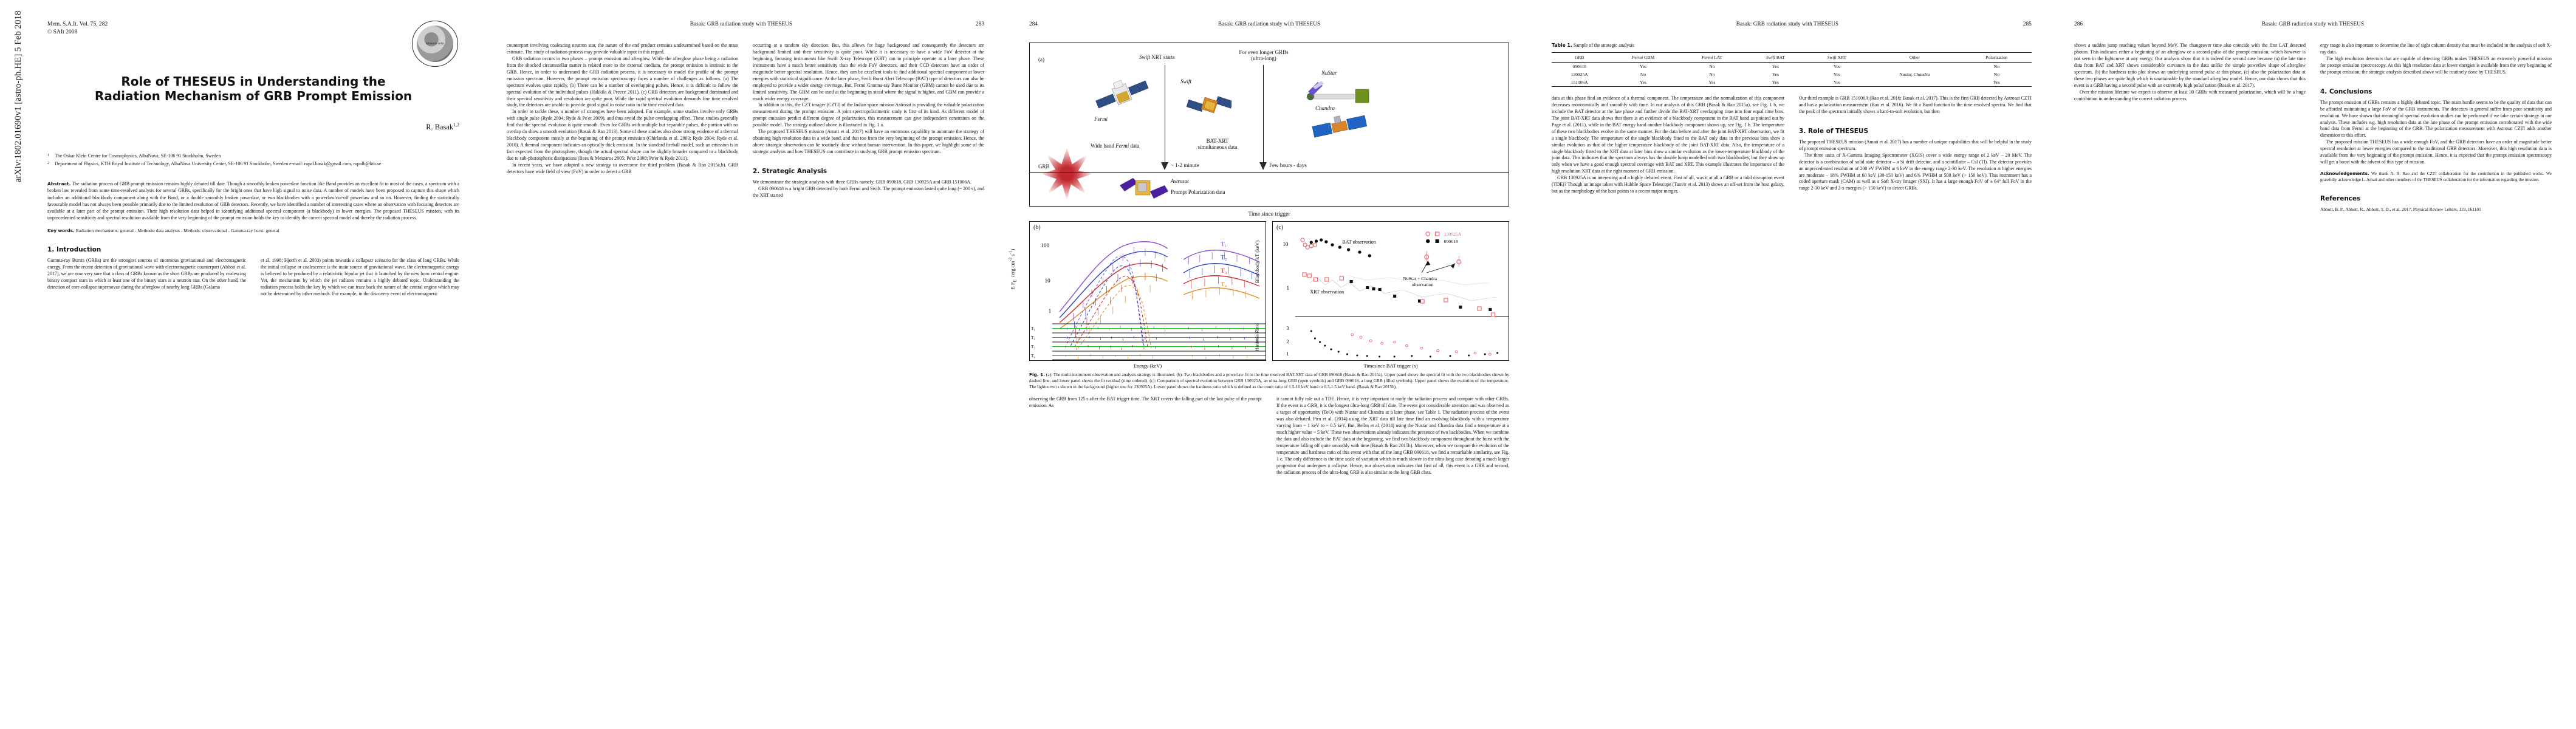 The height and width of the screenshot is (729, 2576). Describe the element at coordinates (1802, 131) in the screenshot. I see `section-number: 3.` at that location.